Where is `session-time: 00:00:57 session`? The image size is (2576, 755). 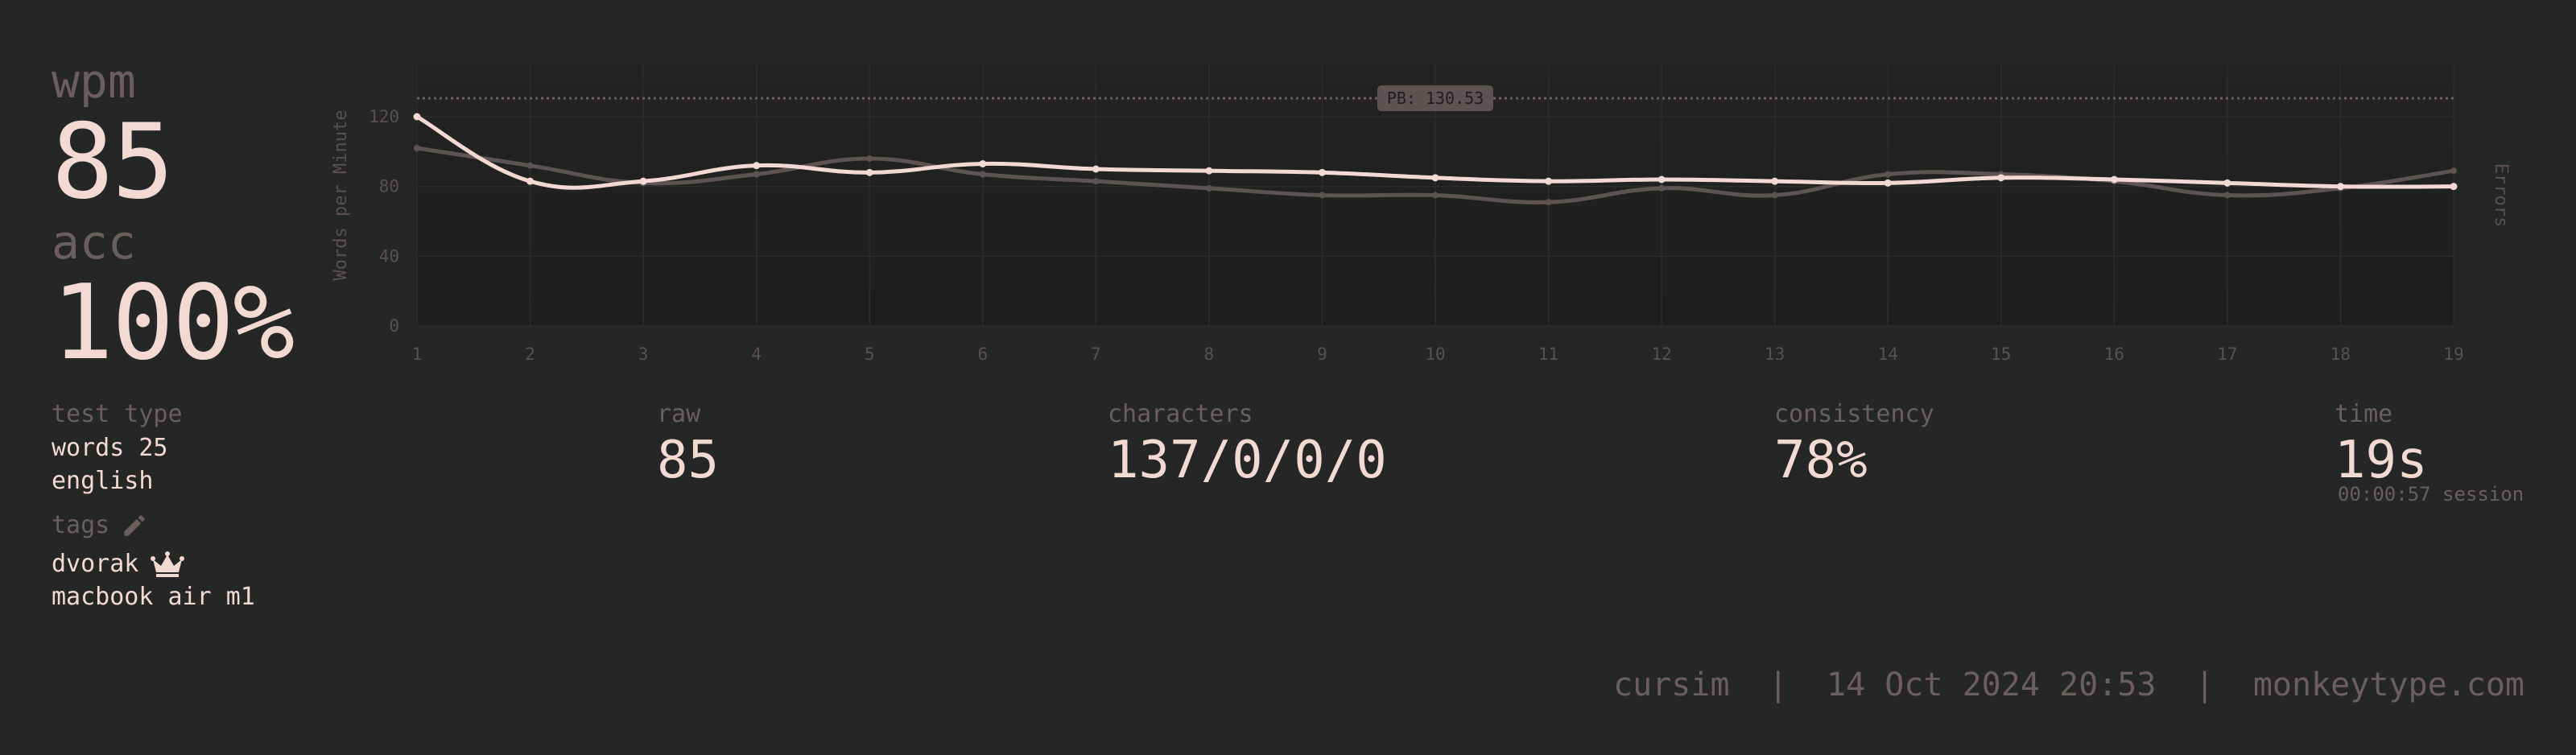 session-time: 00:00:57 session is located at coordinates (2431, 494).